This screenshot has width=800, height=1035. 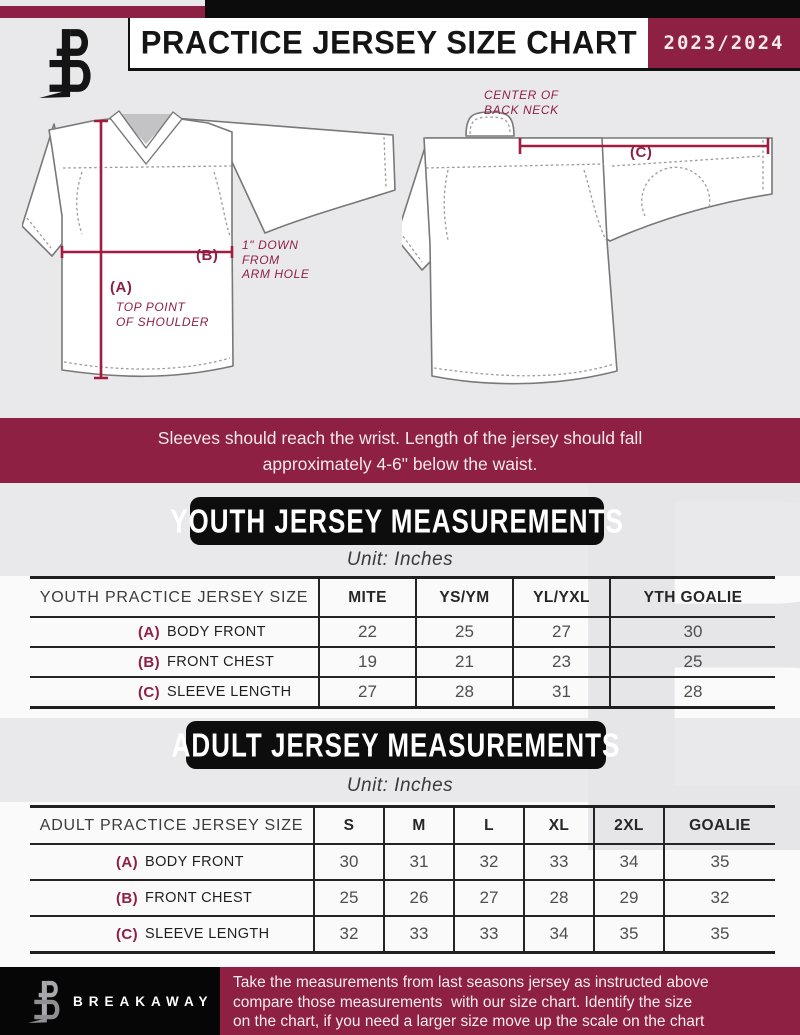 I want to click on youth-table-row-label: (A) BODY FRONT, so click(x=175, y=631).